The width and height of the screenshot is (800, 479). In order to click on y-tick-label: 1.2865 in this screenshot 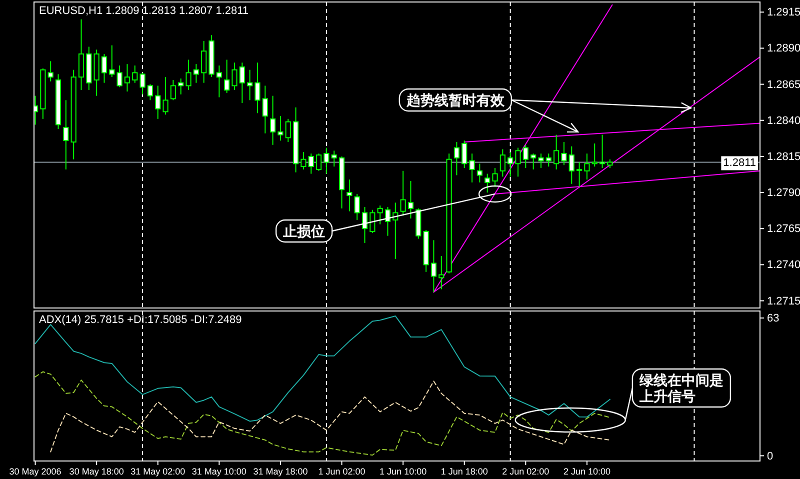, I will do `click(783, 84)`.